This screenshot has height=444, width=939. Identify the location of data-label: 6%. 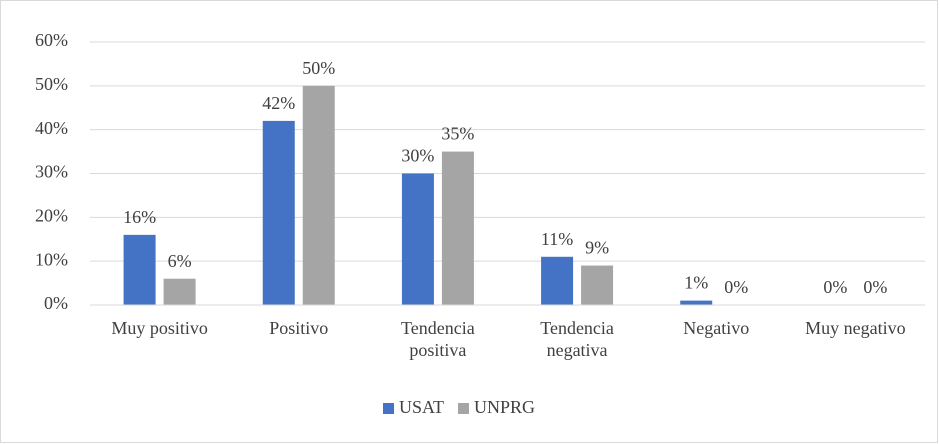
(180, 261).